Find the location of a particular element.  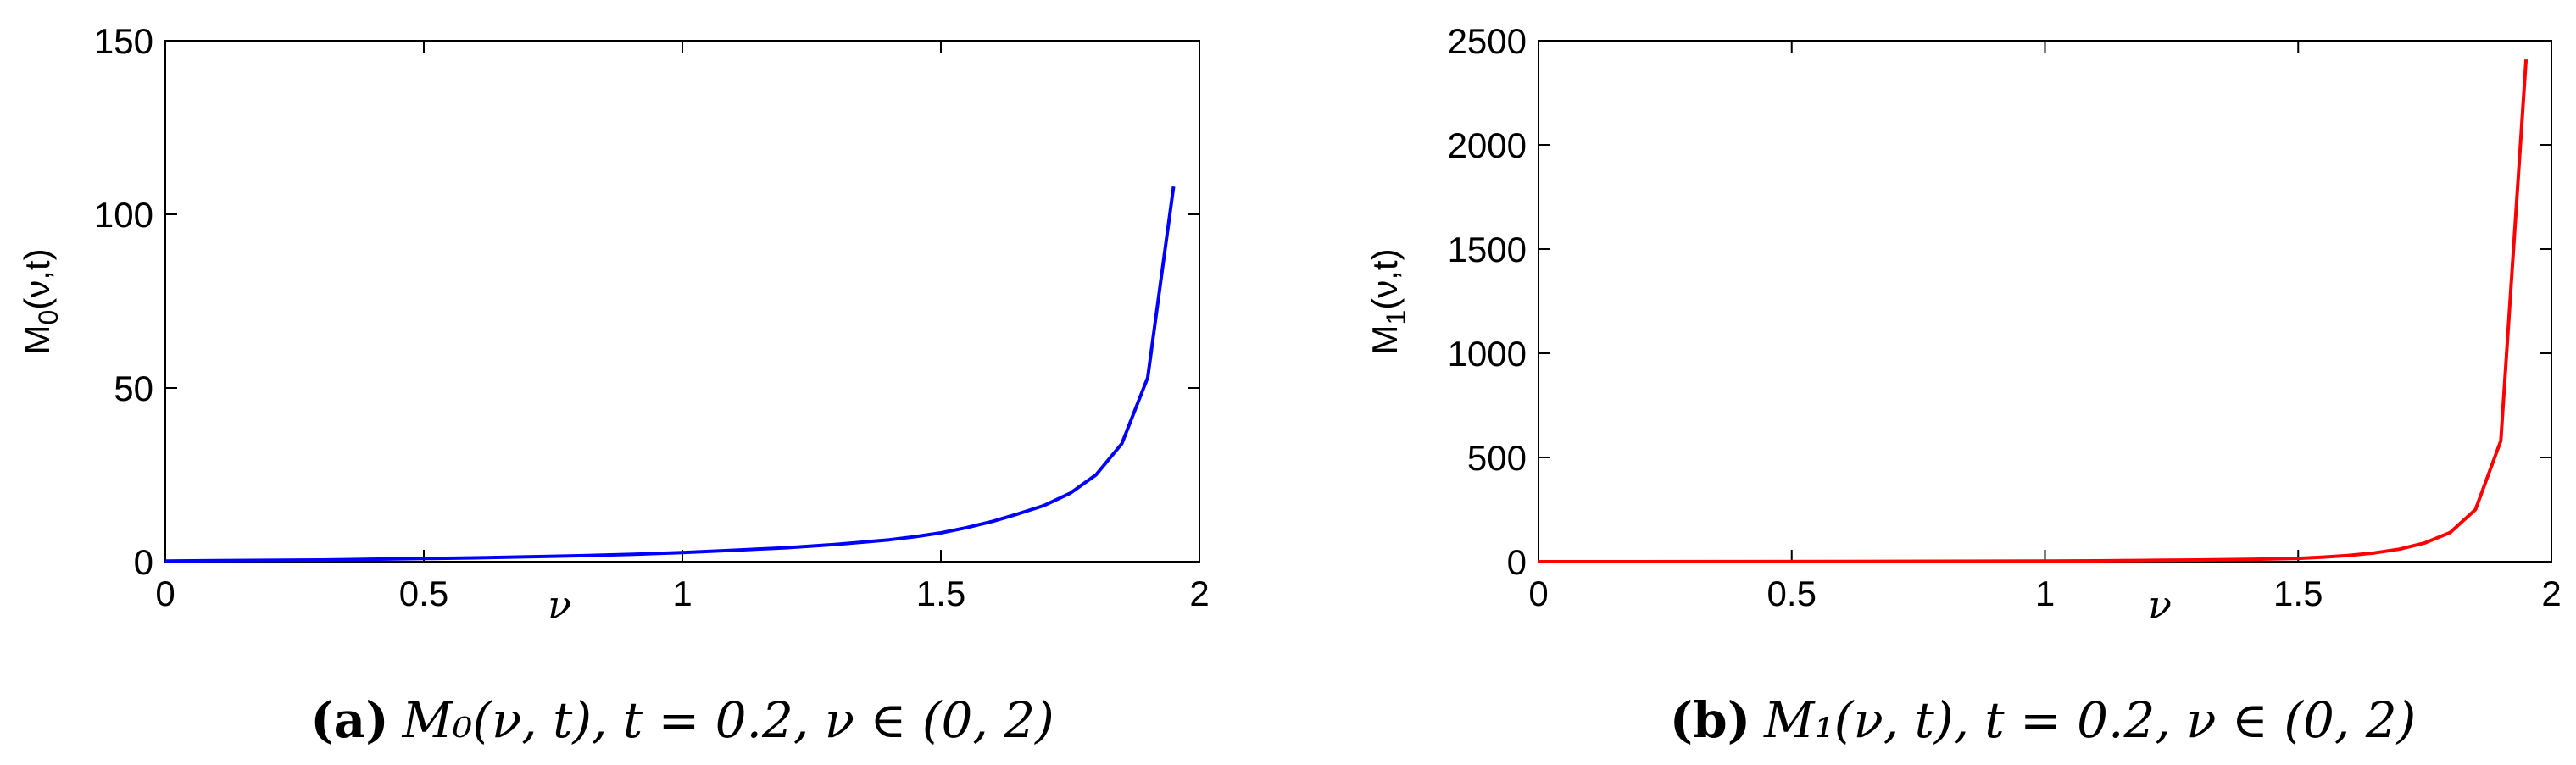

y-axis-label: M0(ν,t) is located at coordinates (40, 301).